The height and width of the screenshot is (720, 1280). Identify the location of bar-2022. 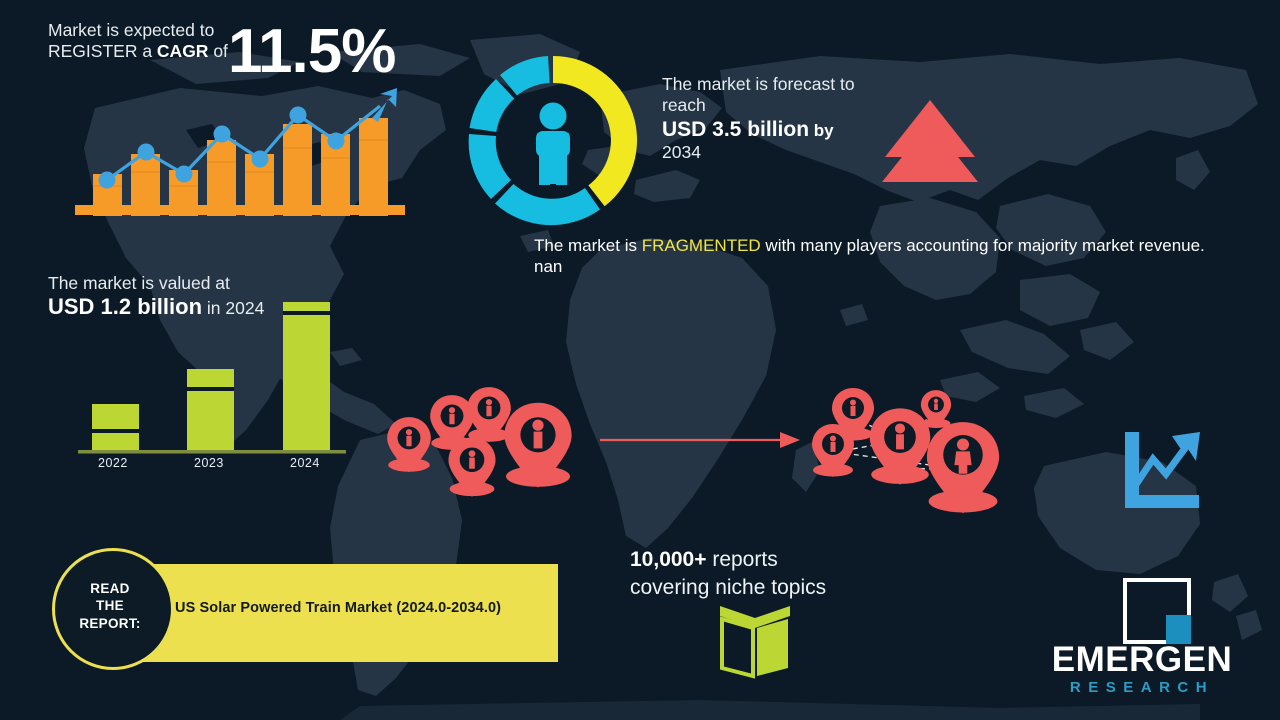
(115, 428).